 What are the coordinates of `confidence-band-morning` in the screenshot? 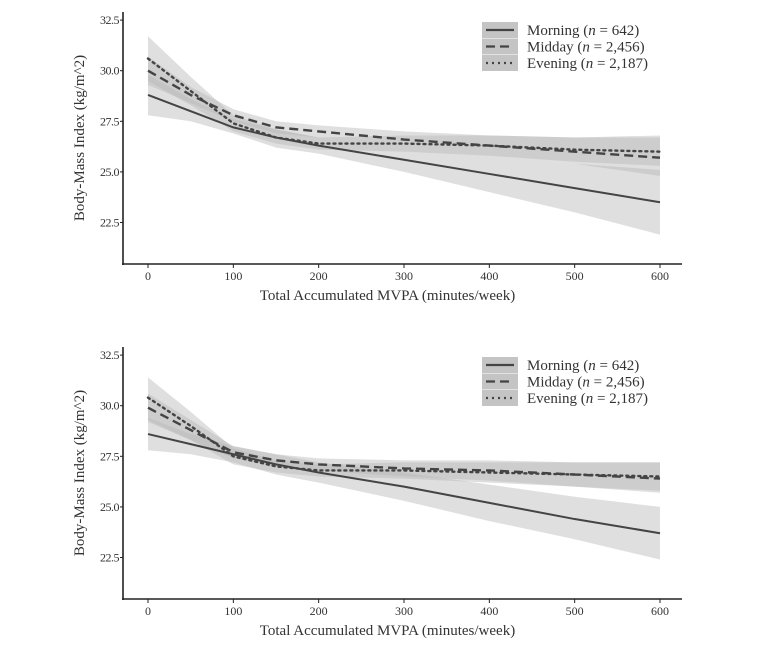 It's located at (404, 488).